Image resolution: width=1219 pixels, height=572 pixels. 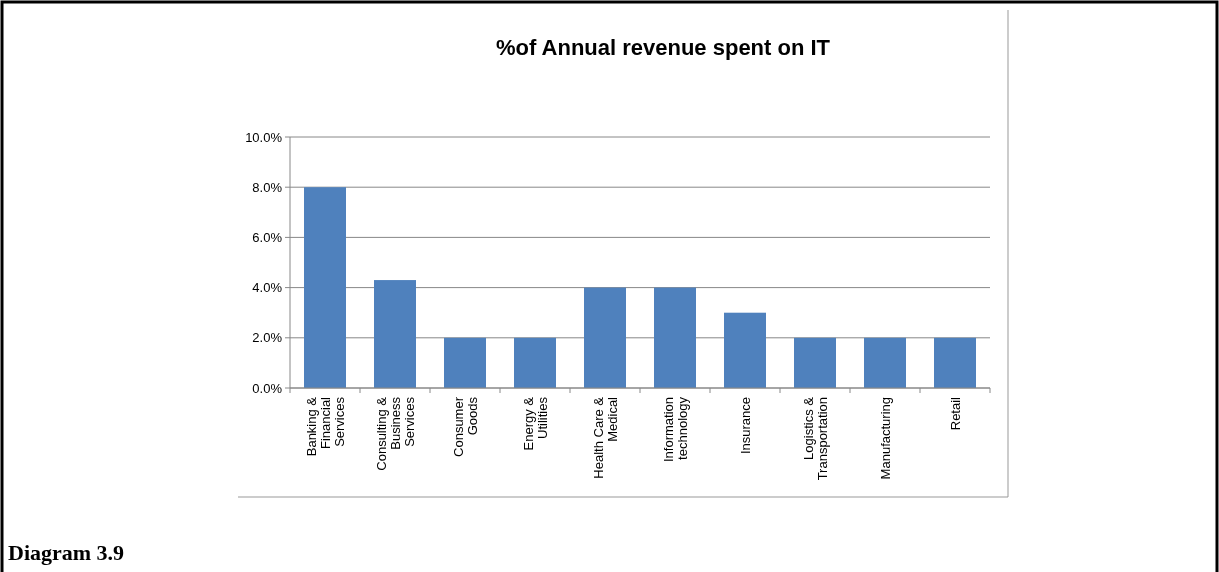 What do you see at coordinates (465, 426) in the screenshot?
I see `x-tick-label: Consumer Goods` at bounding box center [465, 426].